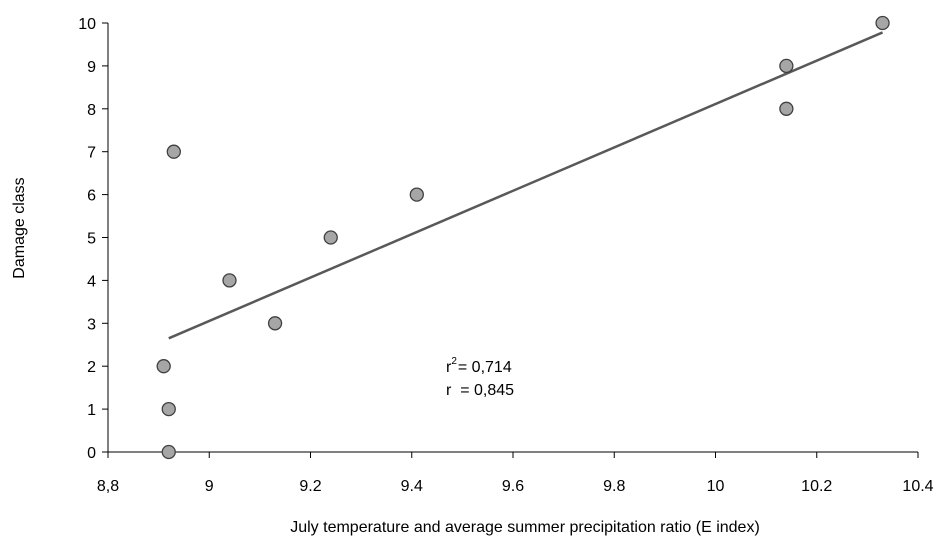 This screenshot has width=941, height=541. I want to click on y-tick-label: 5, so click(91, 239).